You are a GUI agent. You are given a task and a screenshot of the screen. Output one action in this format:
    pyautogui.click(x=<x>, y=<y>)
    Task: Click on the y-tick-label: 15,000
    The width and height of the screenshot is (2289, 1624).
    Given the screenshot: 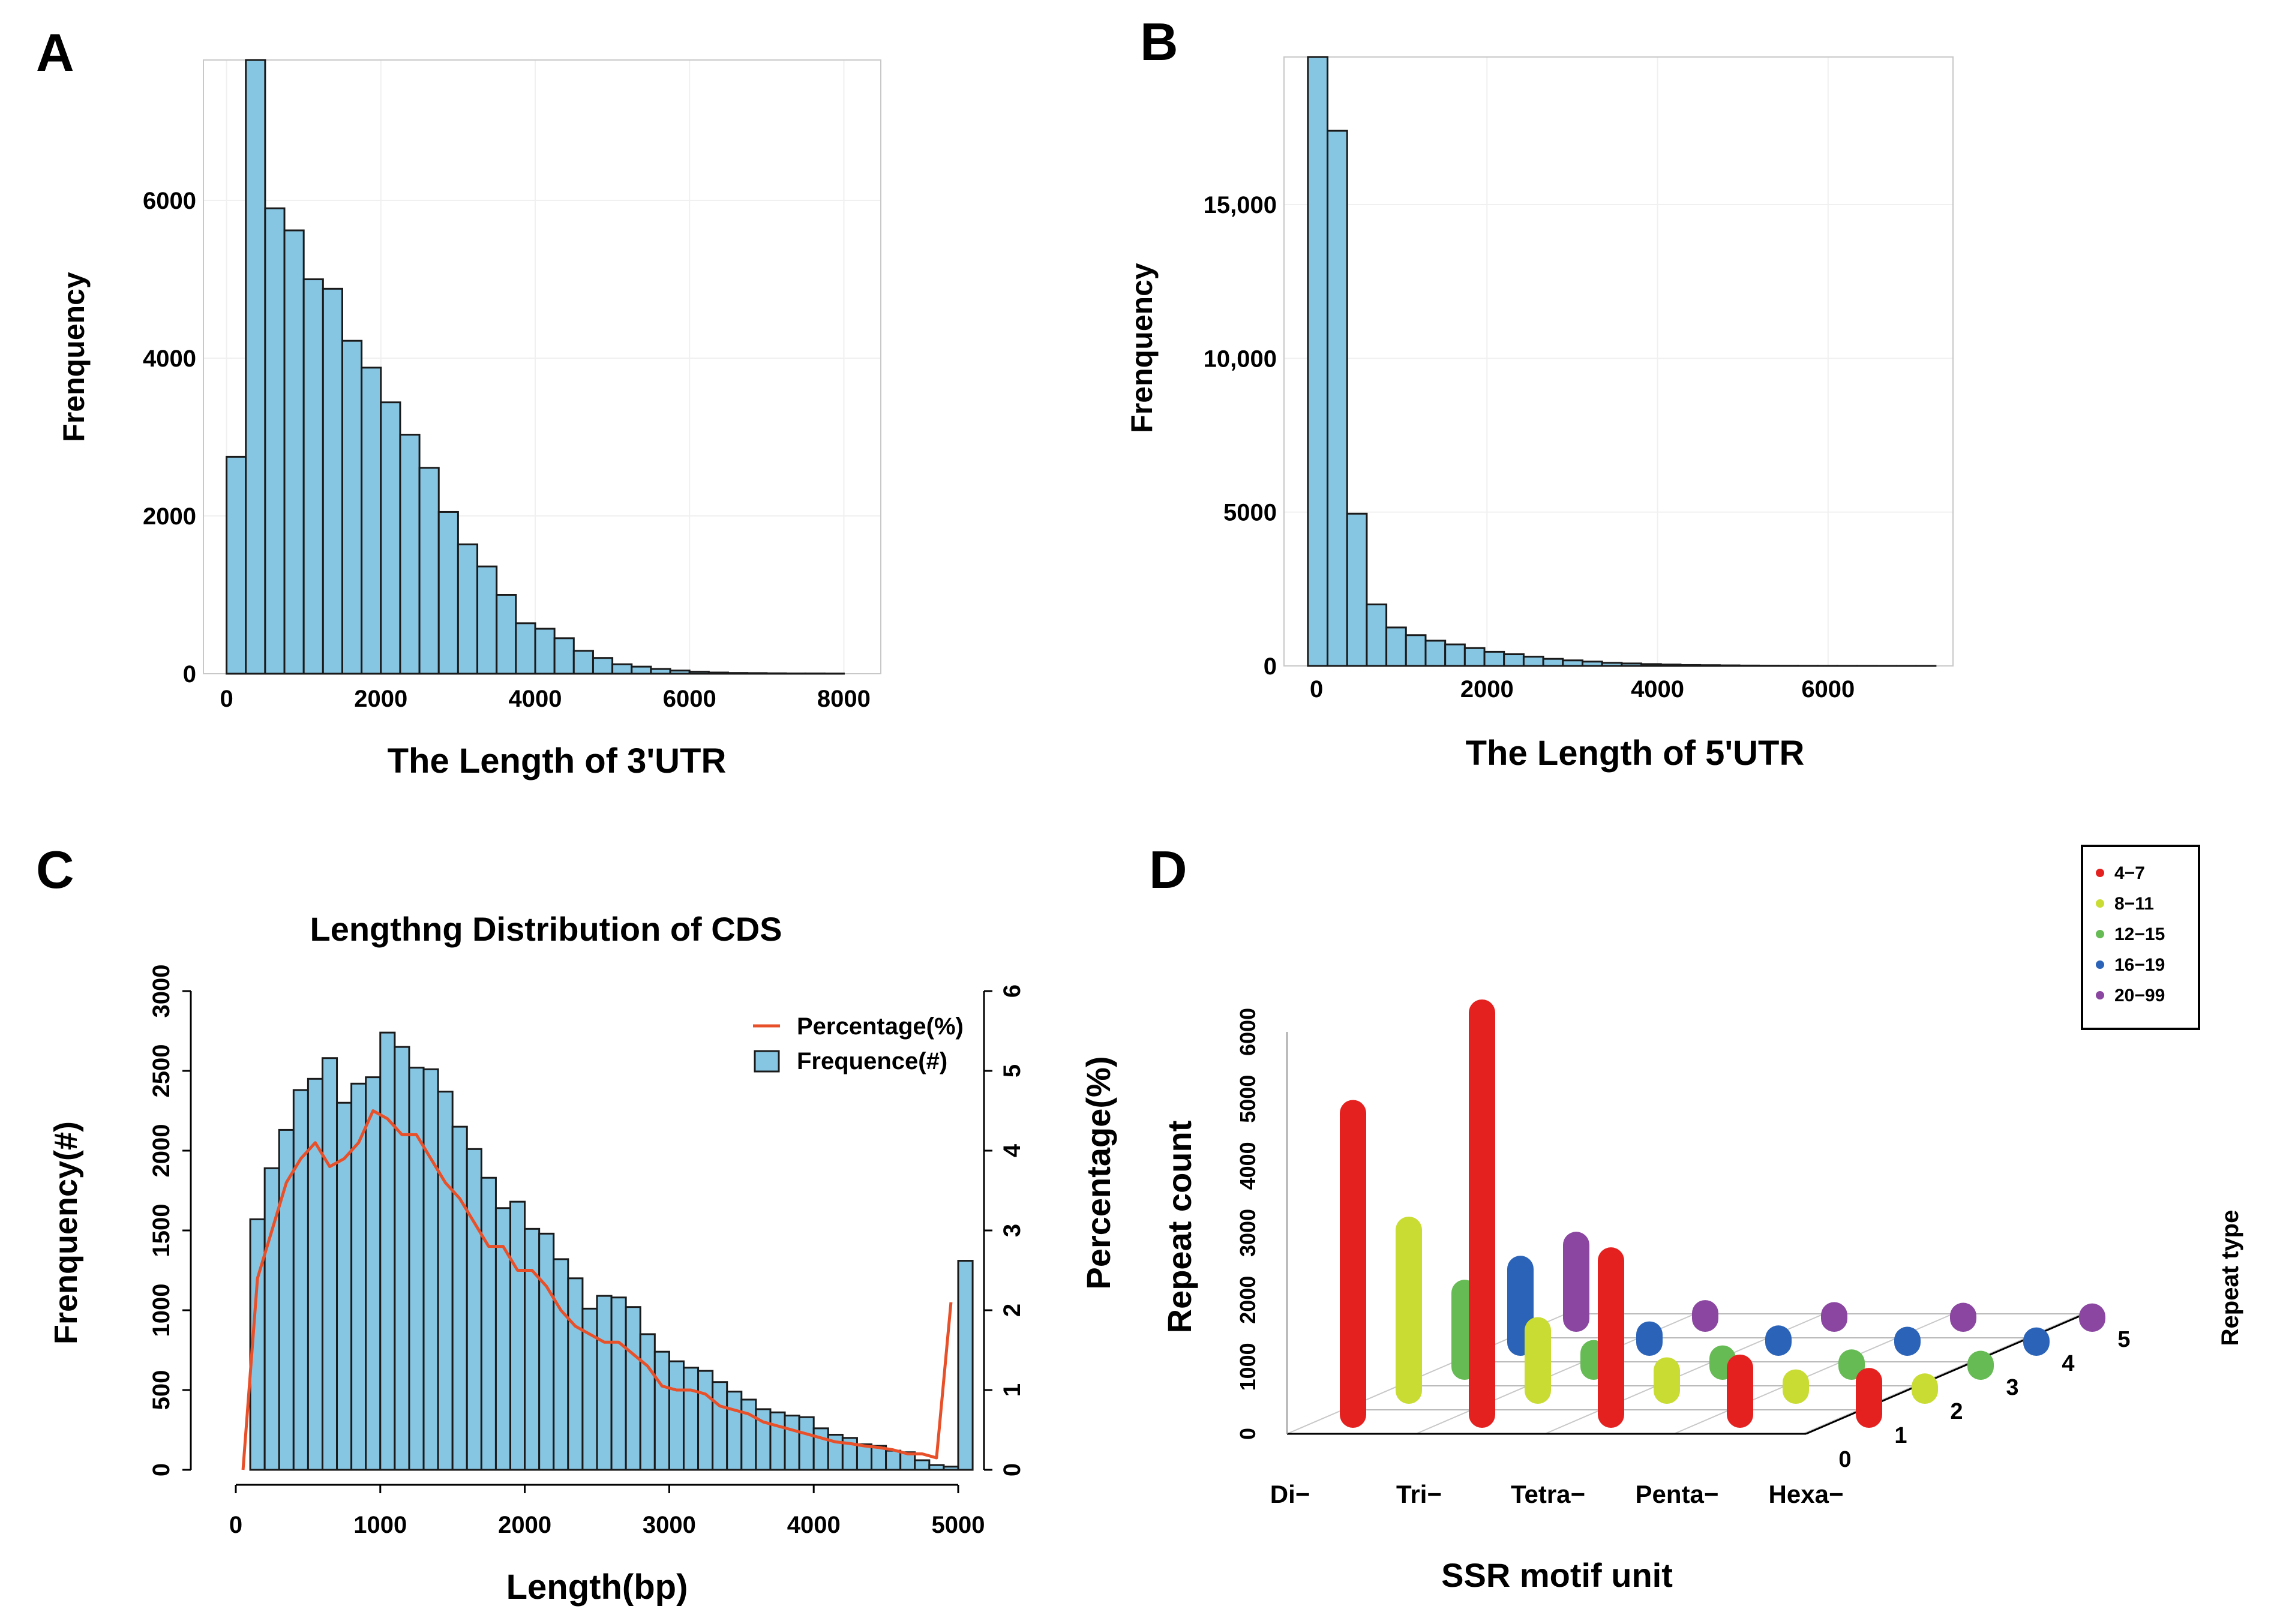 What is the action you would take?
    pyautogui.click(x=1240, y=205)
    